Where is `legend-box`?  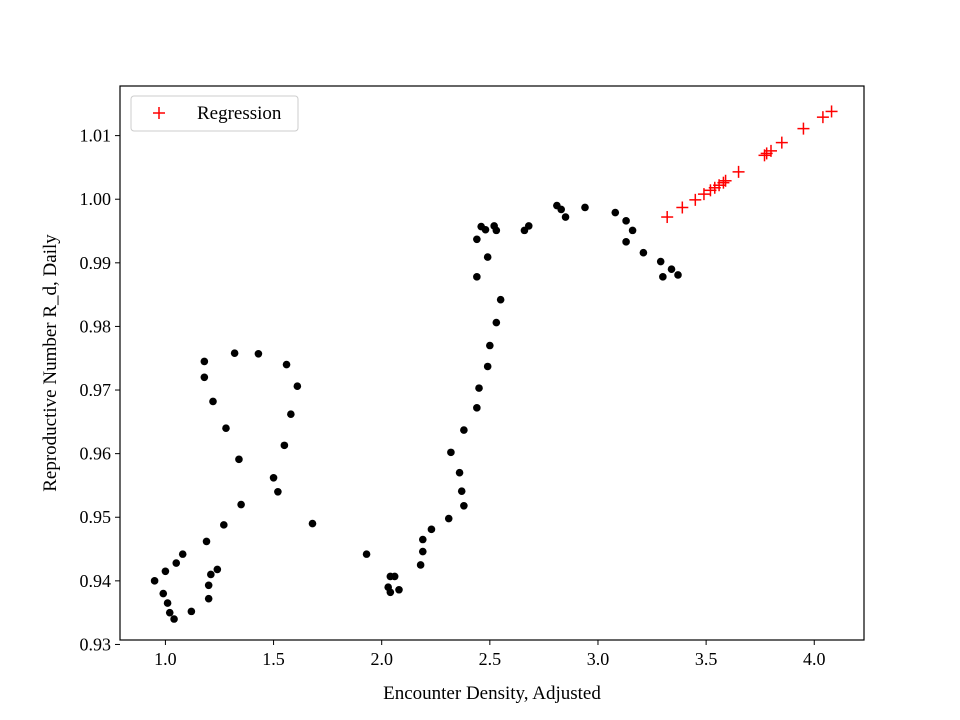
legend-box is located at coordinates (214, 113).